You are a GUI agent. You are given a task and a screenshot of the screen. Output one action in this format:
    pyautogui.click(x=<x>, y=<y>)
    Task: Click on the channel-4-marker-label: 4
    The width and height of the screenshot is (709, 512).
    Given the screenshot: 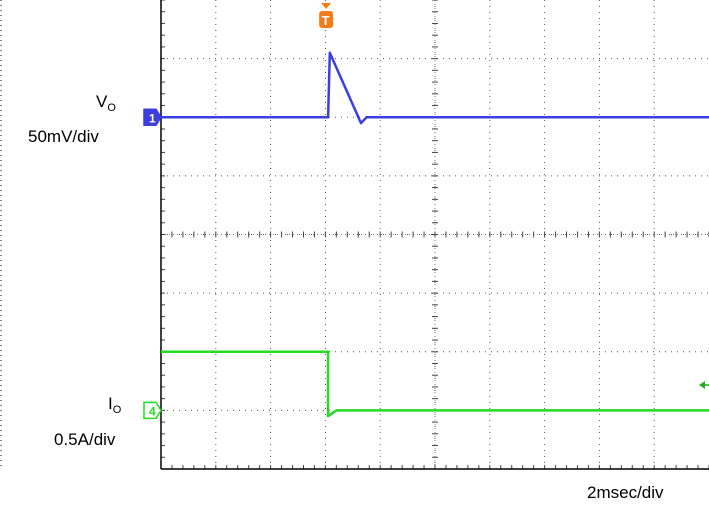 What is the action you would take?
    pyautogui.click(x=152, y=411)
    